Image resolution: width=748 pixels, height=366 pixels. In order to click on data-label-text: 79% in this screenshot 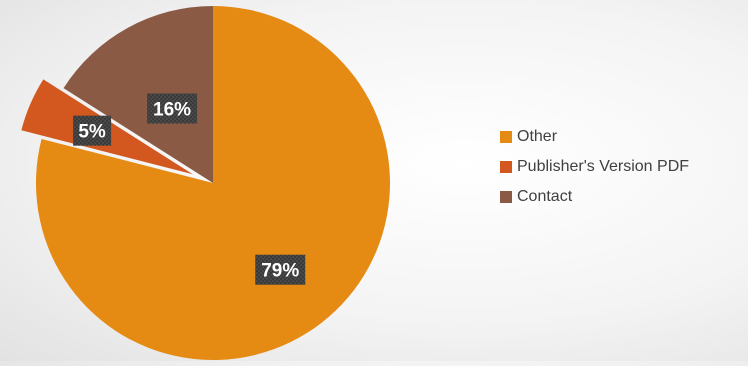, I will do `click(280, 271)`.